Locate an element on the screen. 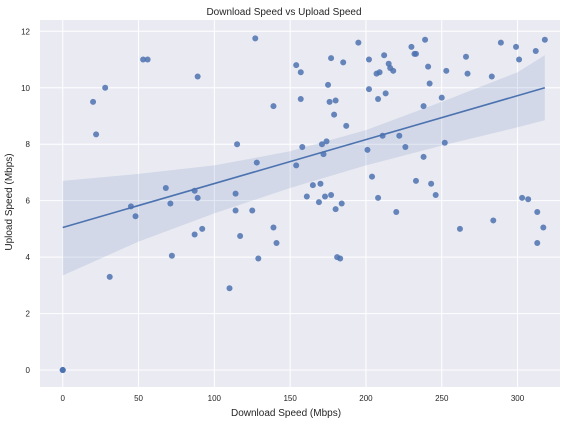 The height and width of the screenshot is (430, 569). y-tick-label: 12 is located at coordinates (25, 31).